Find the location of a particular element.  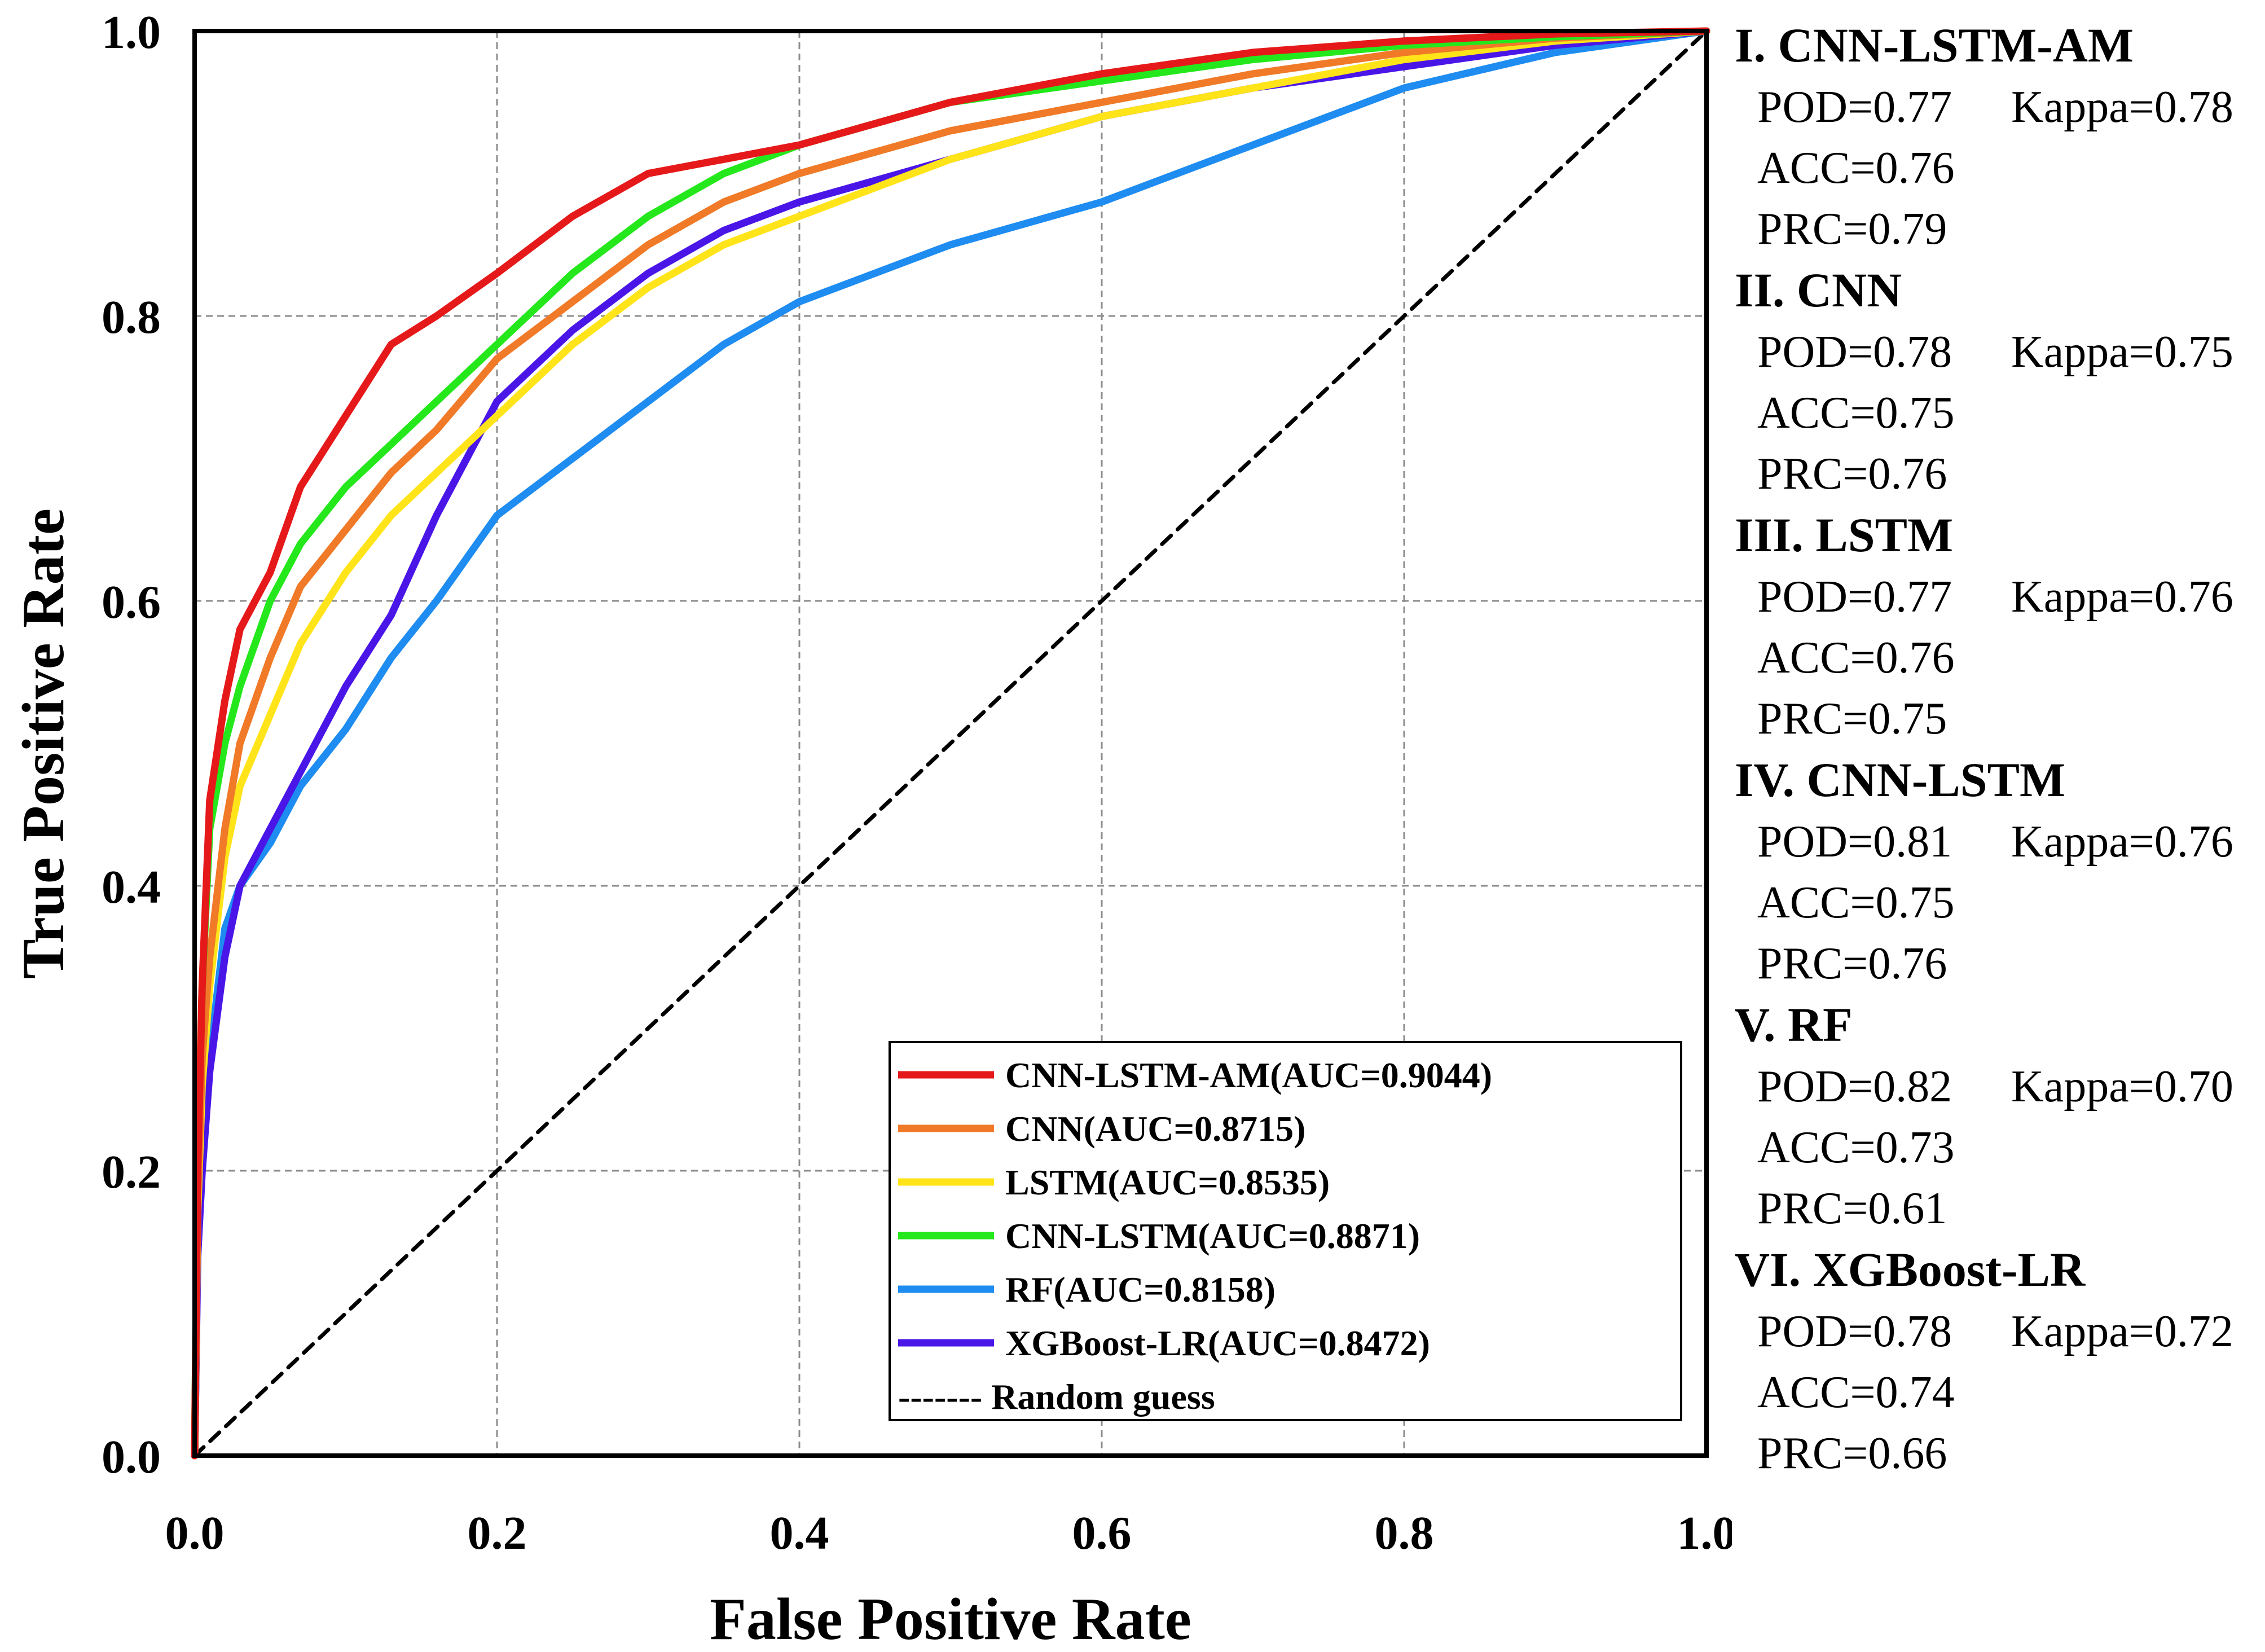

legend-label: CNN(AUC=0.8715) is located at coordinates (1155, 1129).